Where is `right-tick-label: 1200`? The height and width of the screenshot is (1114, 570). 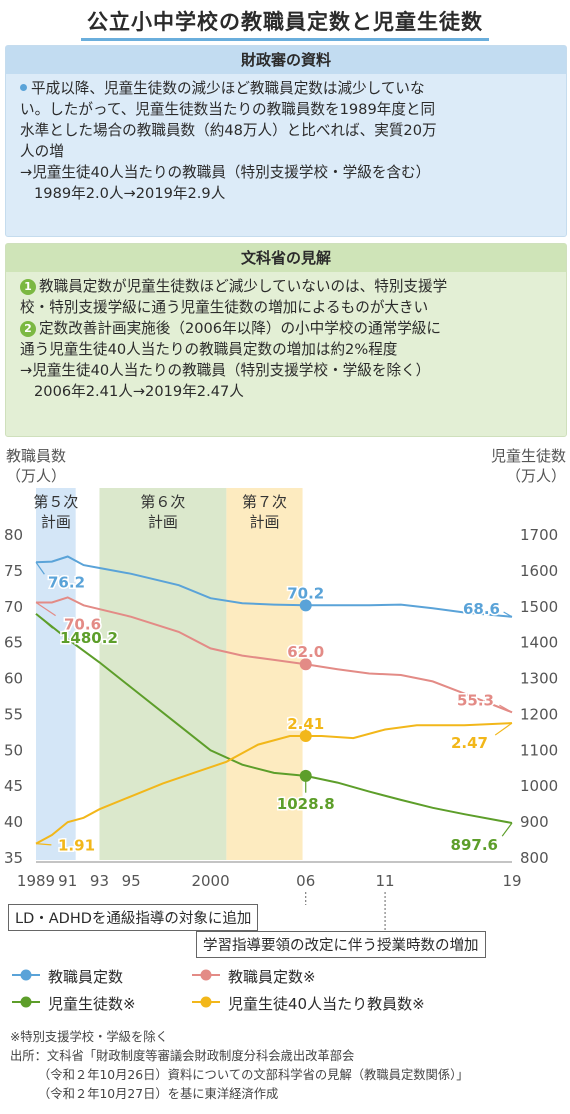 right-tick-label: 1200 is located at coordinates (539, 714).